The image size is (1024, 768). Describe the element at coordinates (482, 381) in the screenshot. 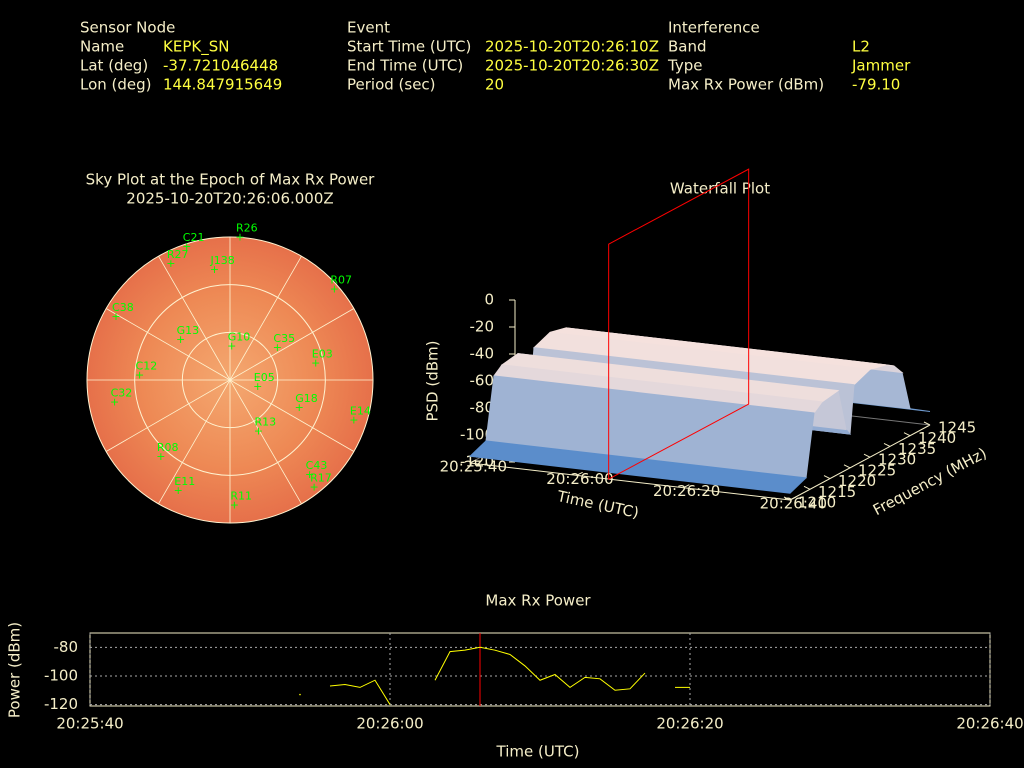

I see `z-tick-label: -60` at that location.